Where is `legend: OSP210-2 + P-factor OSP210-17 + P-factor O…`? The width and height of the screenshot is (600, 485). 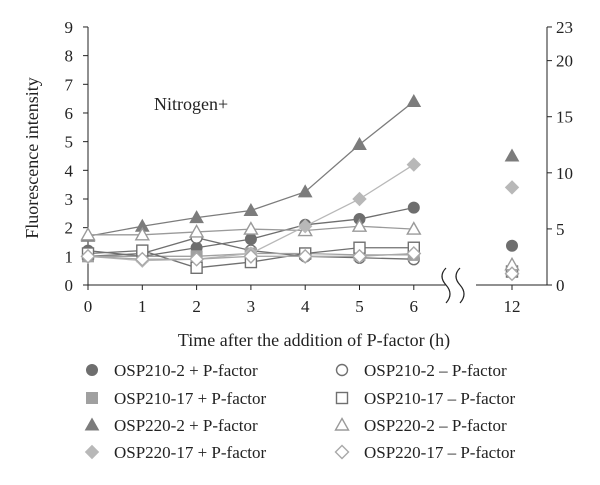 legend: OSP210-2 + P-factor OSP210-17 + P-factor O… is located at coordinates (299, 411).